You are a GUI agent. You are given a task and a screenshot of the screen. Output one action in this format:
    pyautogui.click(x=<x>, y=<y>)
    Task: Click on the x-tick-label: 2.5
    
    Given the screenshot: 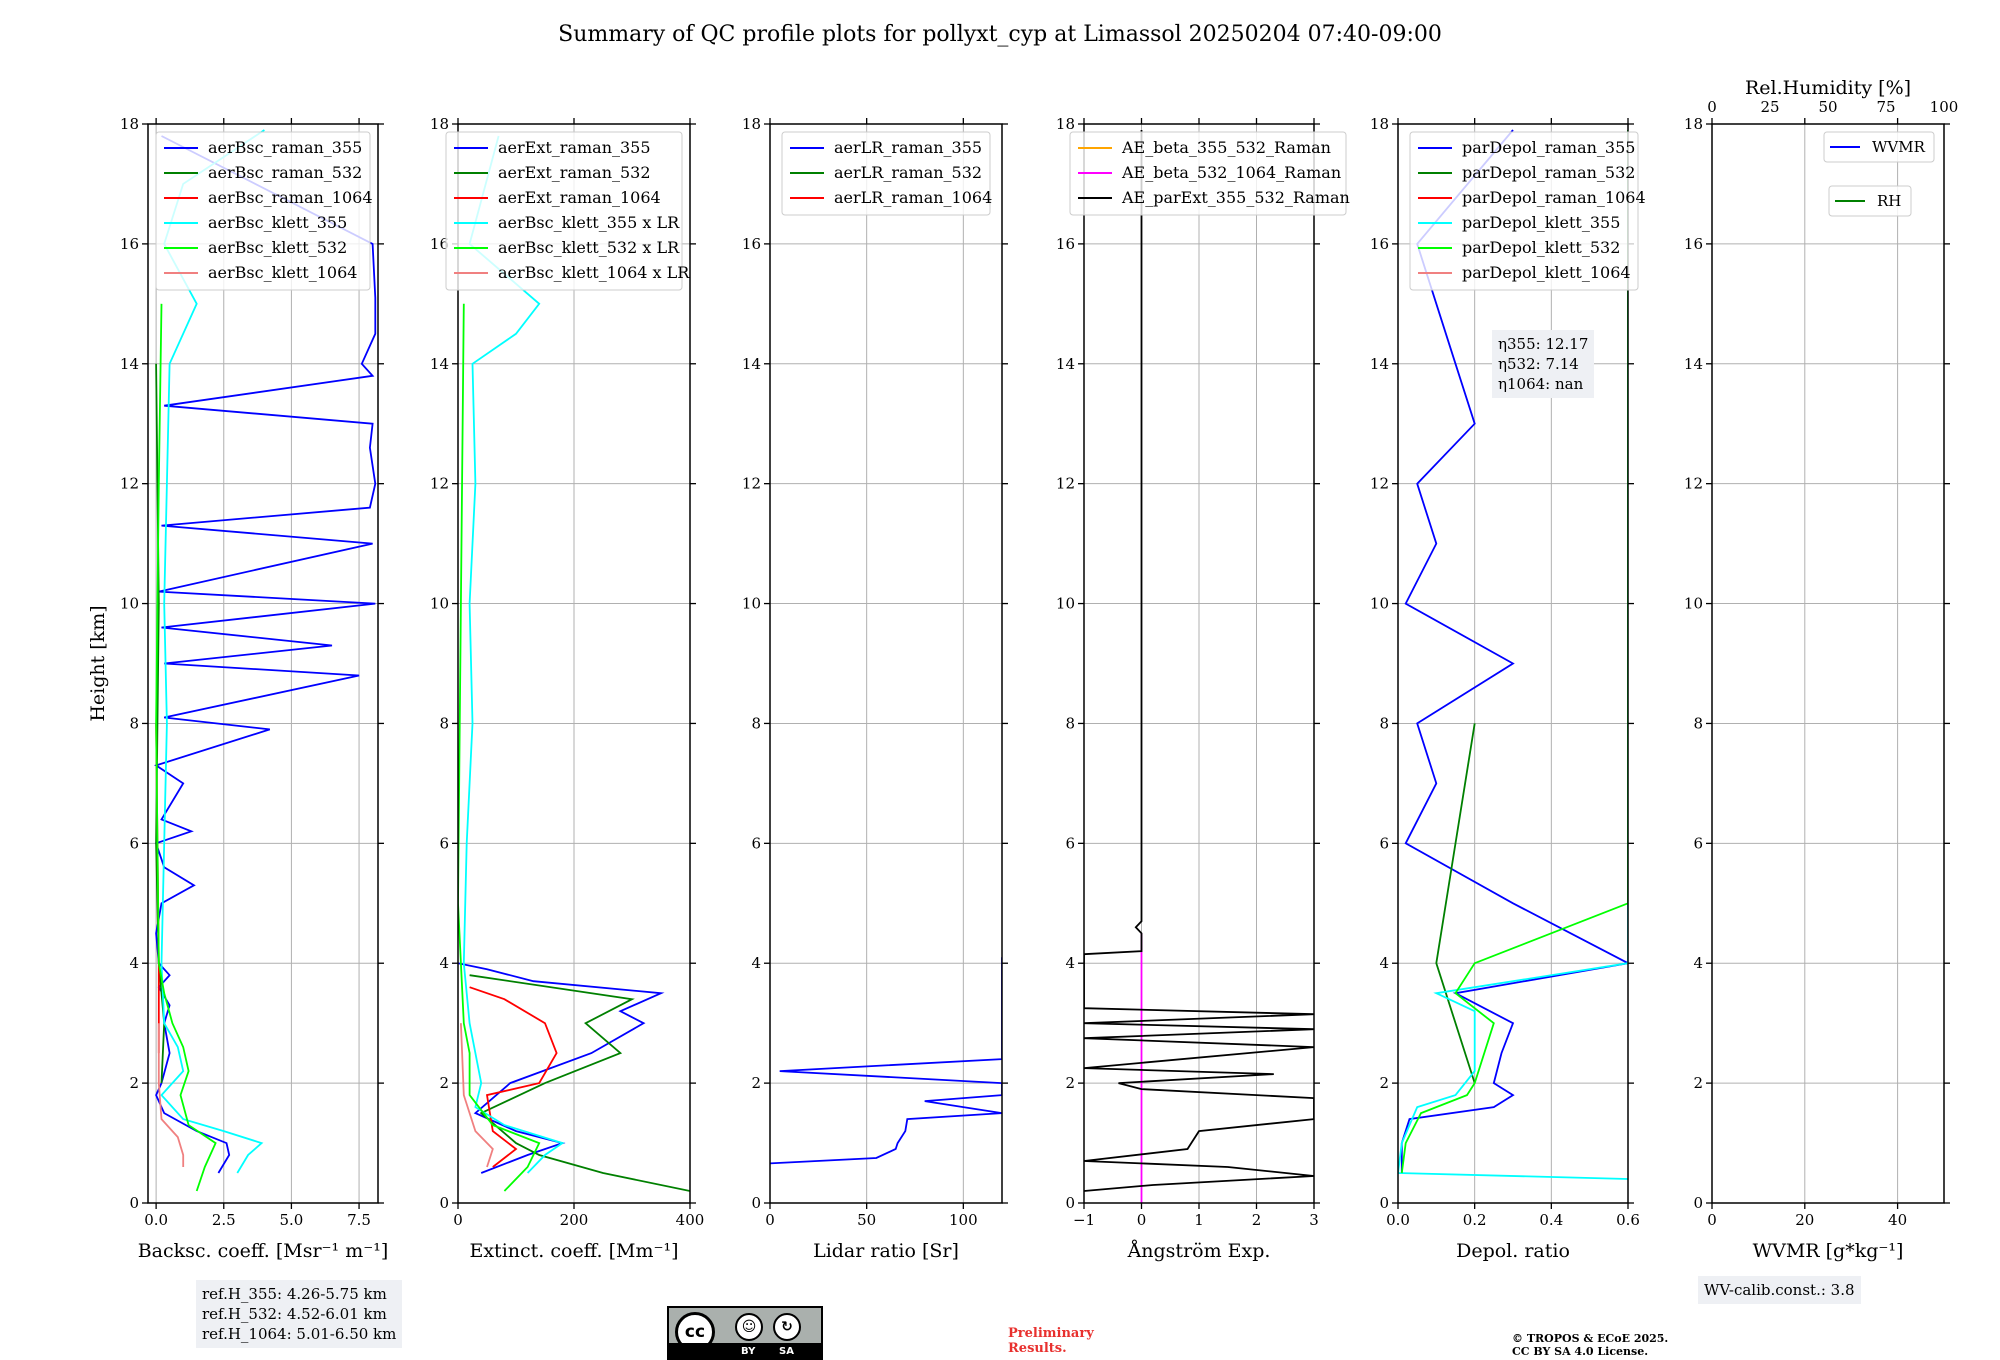 What is the action you would take?
    pyautogui.click(x=224, y=1220)
    